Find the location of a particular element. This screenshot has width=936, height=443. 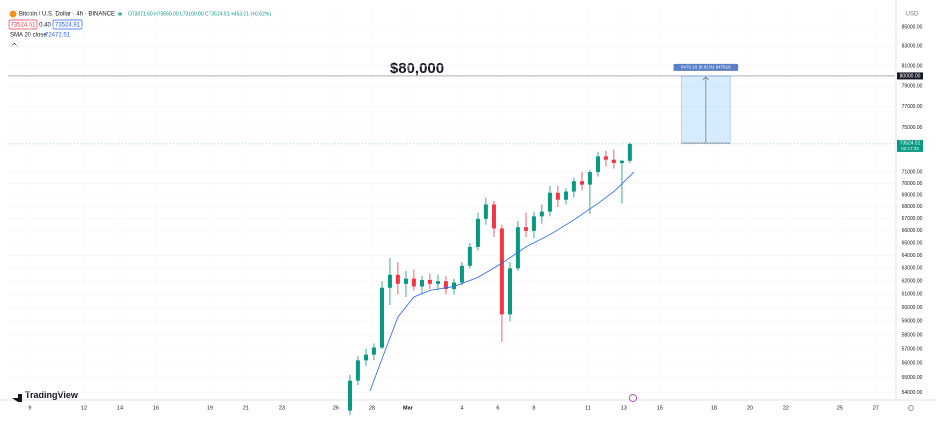

x-tick-label: 4 is located at coordinates (461, 408).